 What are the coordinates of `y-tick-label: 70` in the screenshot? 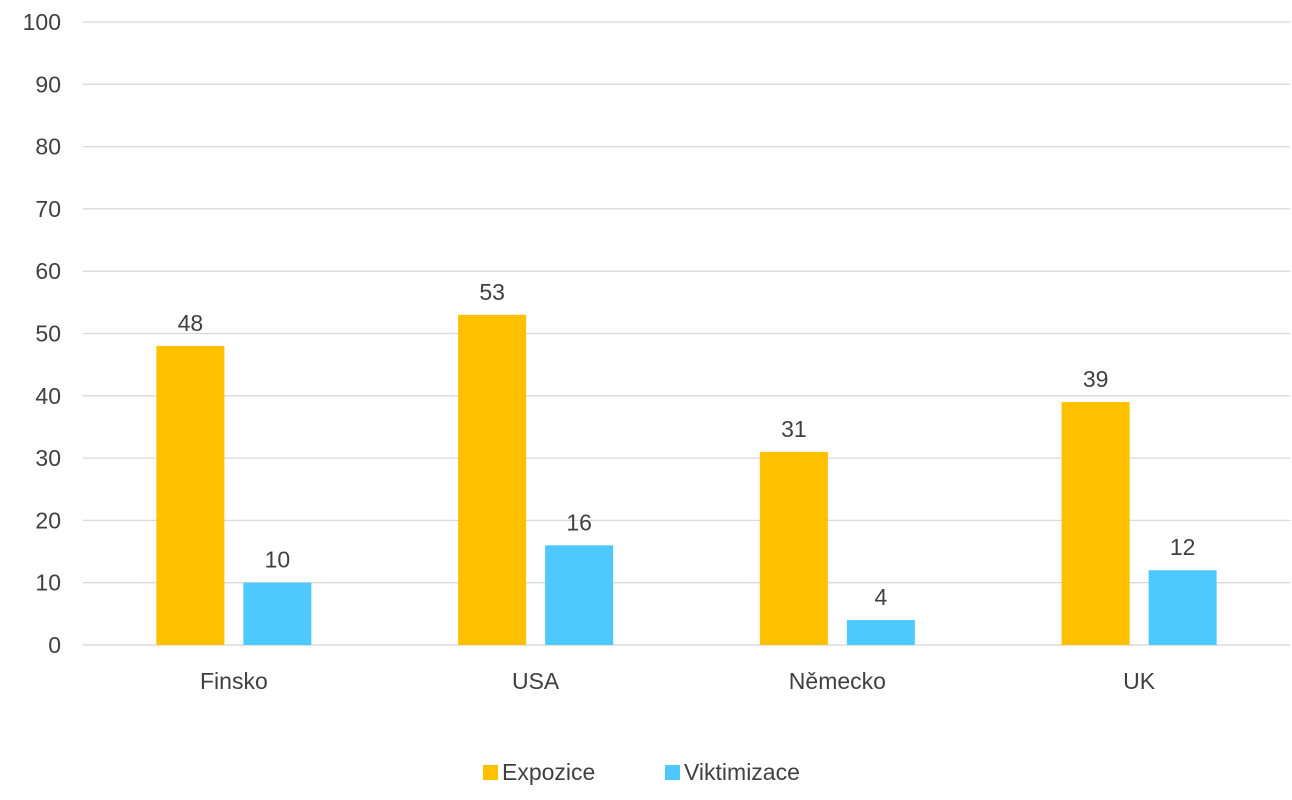 It's located at (48, 209).